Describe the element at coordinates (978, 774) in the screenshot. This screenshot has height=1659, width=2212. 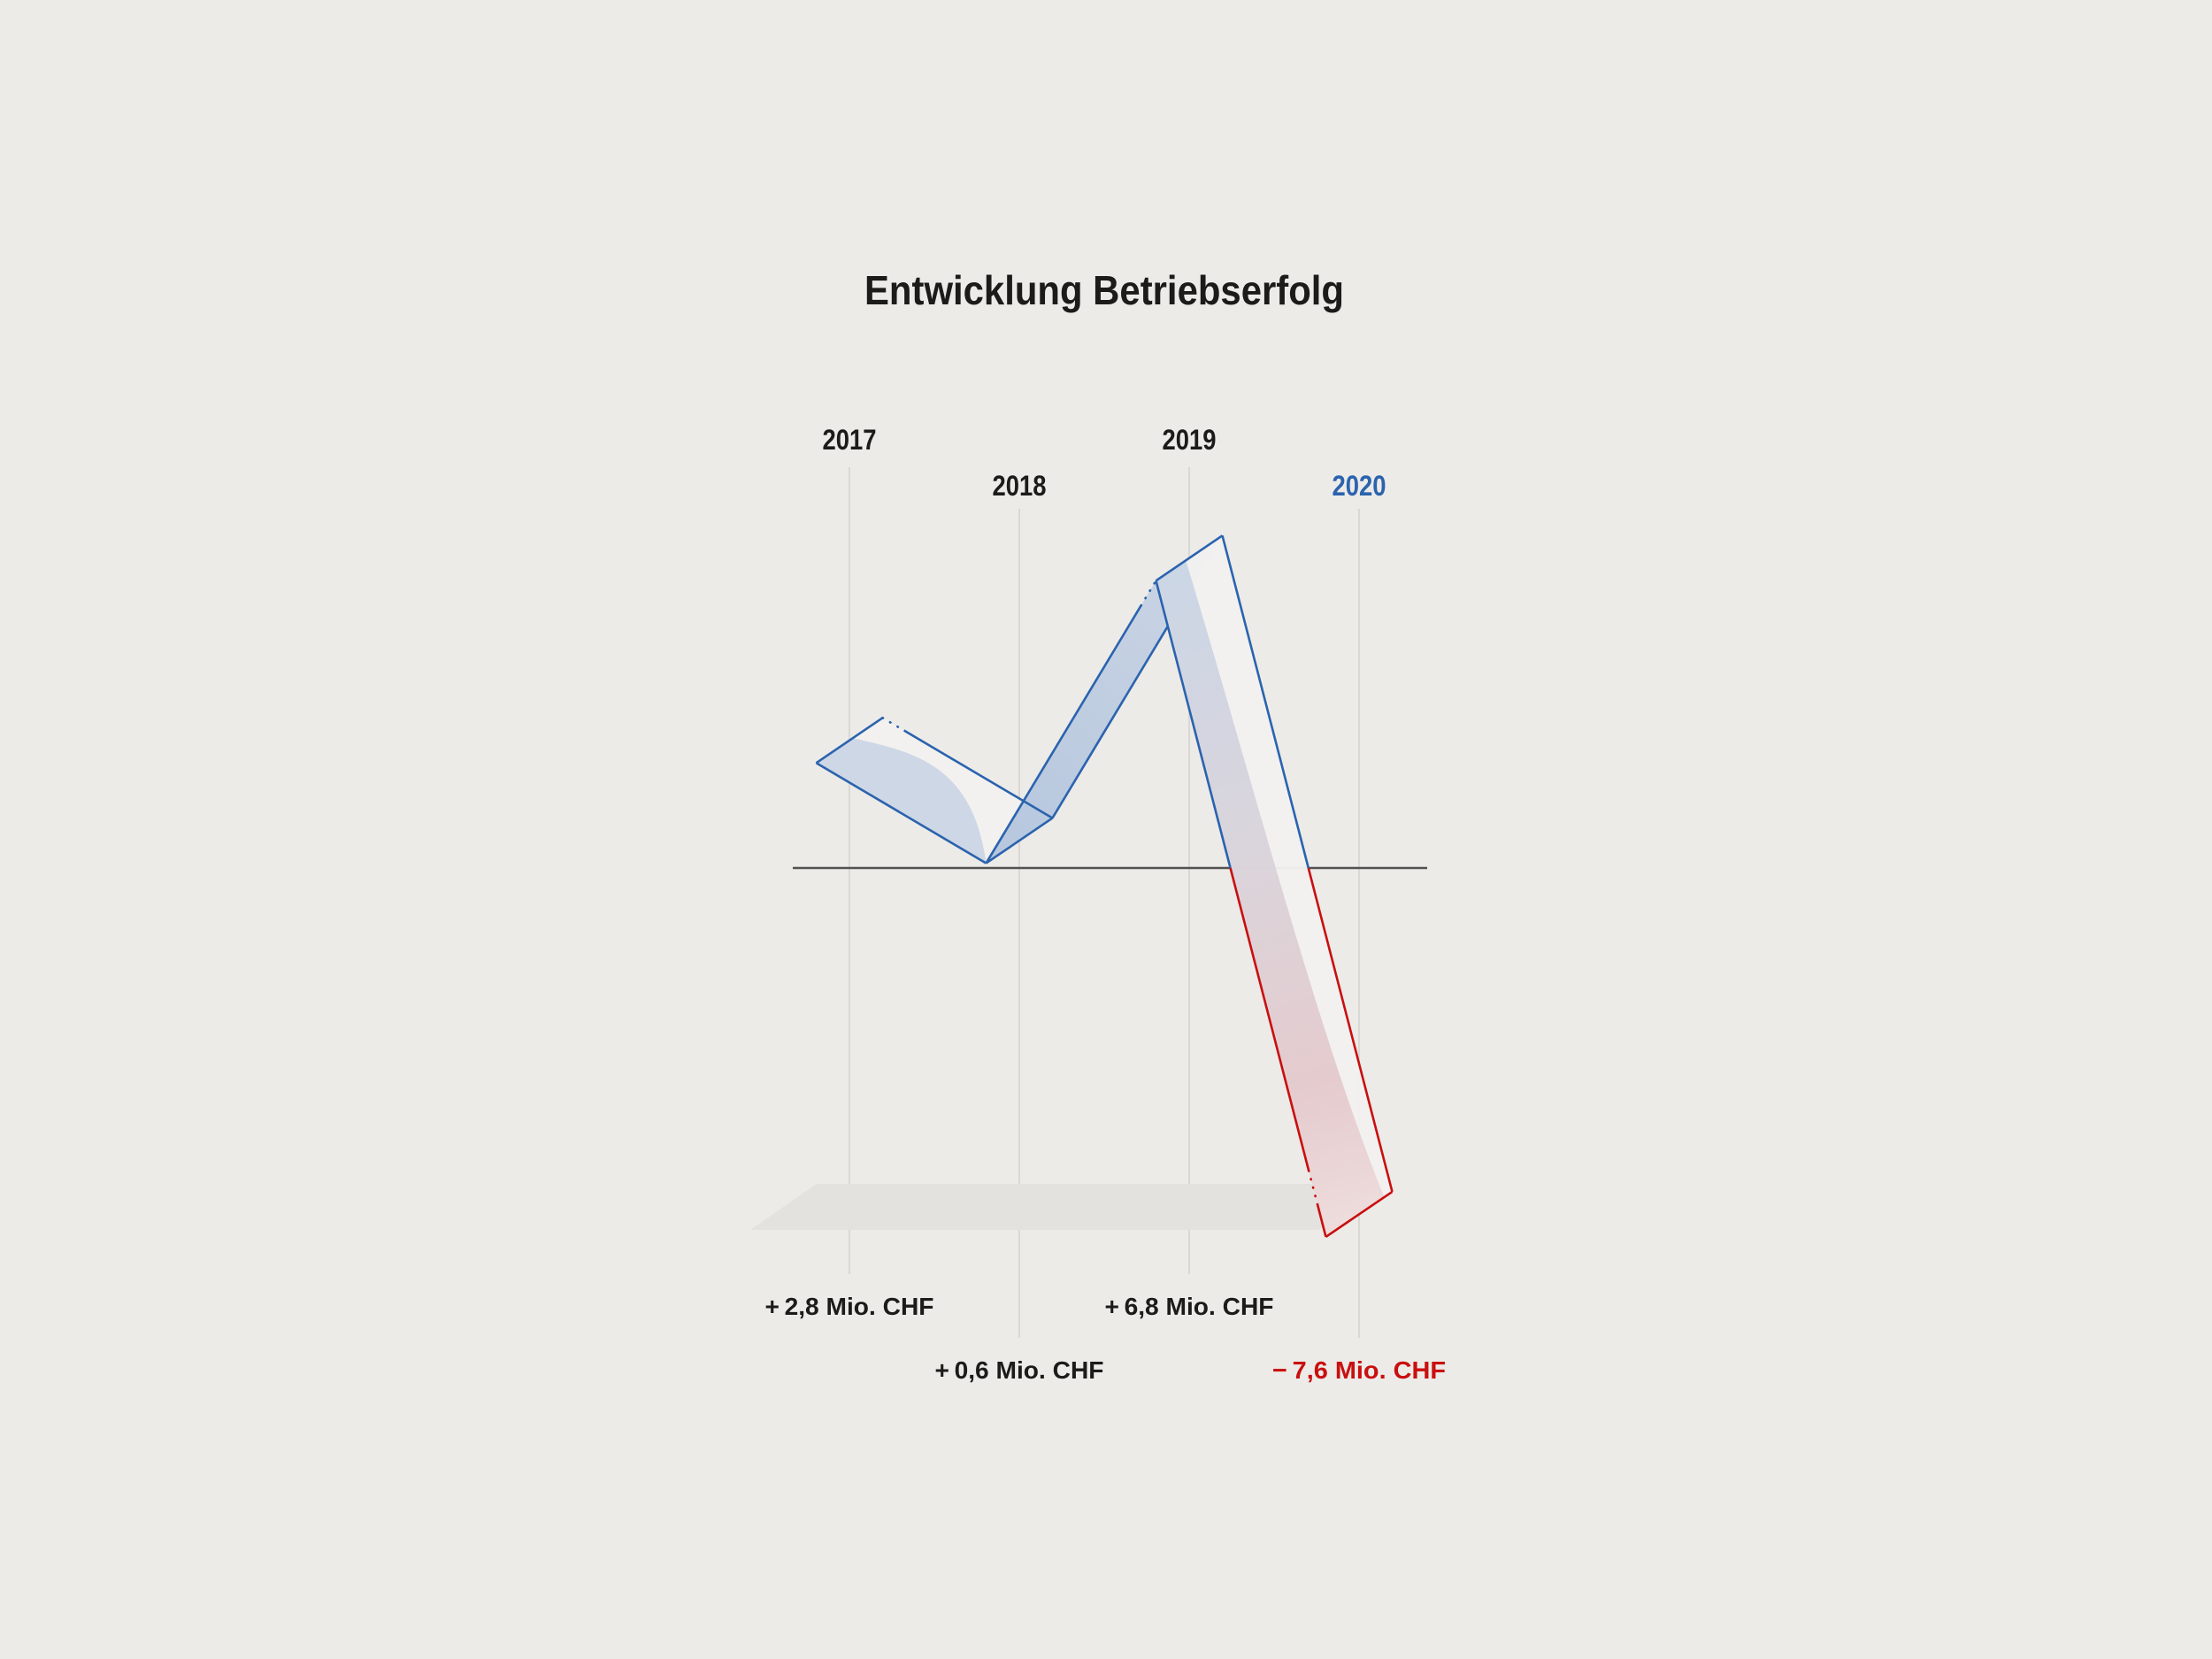
I see `ribbon-back-edge-2017-2018` at that location.